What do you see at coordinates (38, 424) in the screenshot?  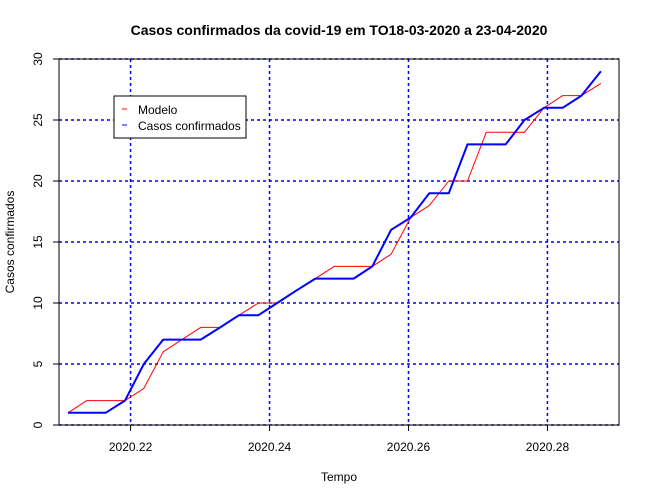 I see `y-tick-label: 0` at bounding box center [38, 424].